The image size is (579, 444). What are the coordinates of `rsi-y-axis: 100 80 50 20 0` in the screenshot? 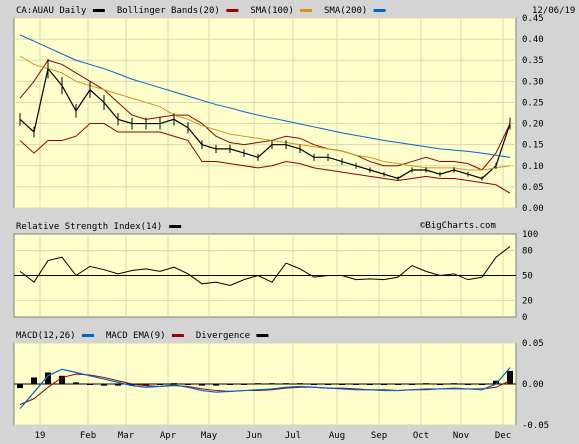 It's located at (530, 276).